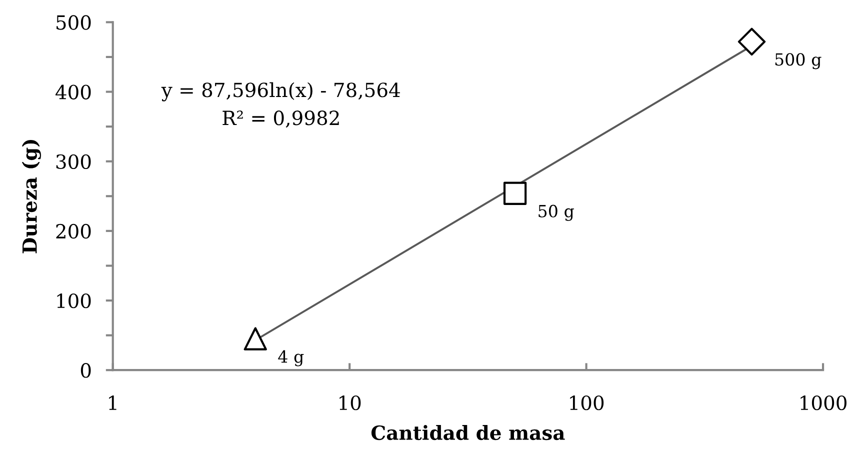 The width and height of the screenshot is (855, 453). What do you see at coordinates (350, 402) in the screenshot?
I see `x-tick-label: 10` at bounding box center [350, 402].